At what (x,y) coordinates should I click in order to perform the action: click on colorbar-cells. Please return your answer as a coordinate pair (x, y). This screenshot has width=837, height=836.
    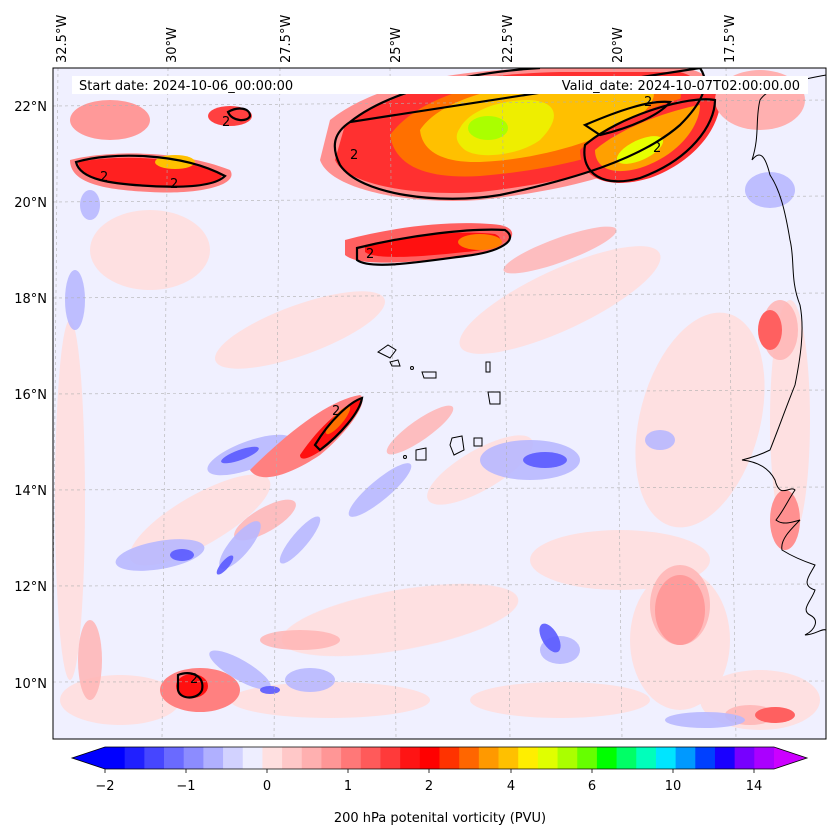
    Looking at the image, I should click on (440, 758).